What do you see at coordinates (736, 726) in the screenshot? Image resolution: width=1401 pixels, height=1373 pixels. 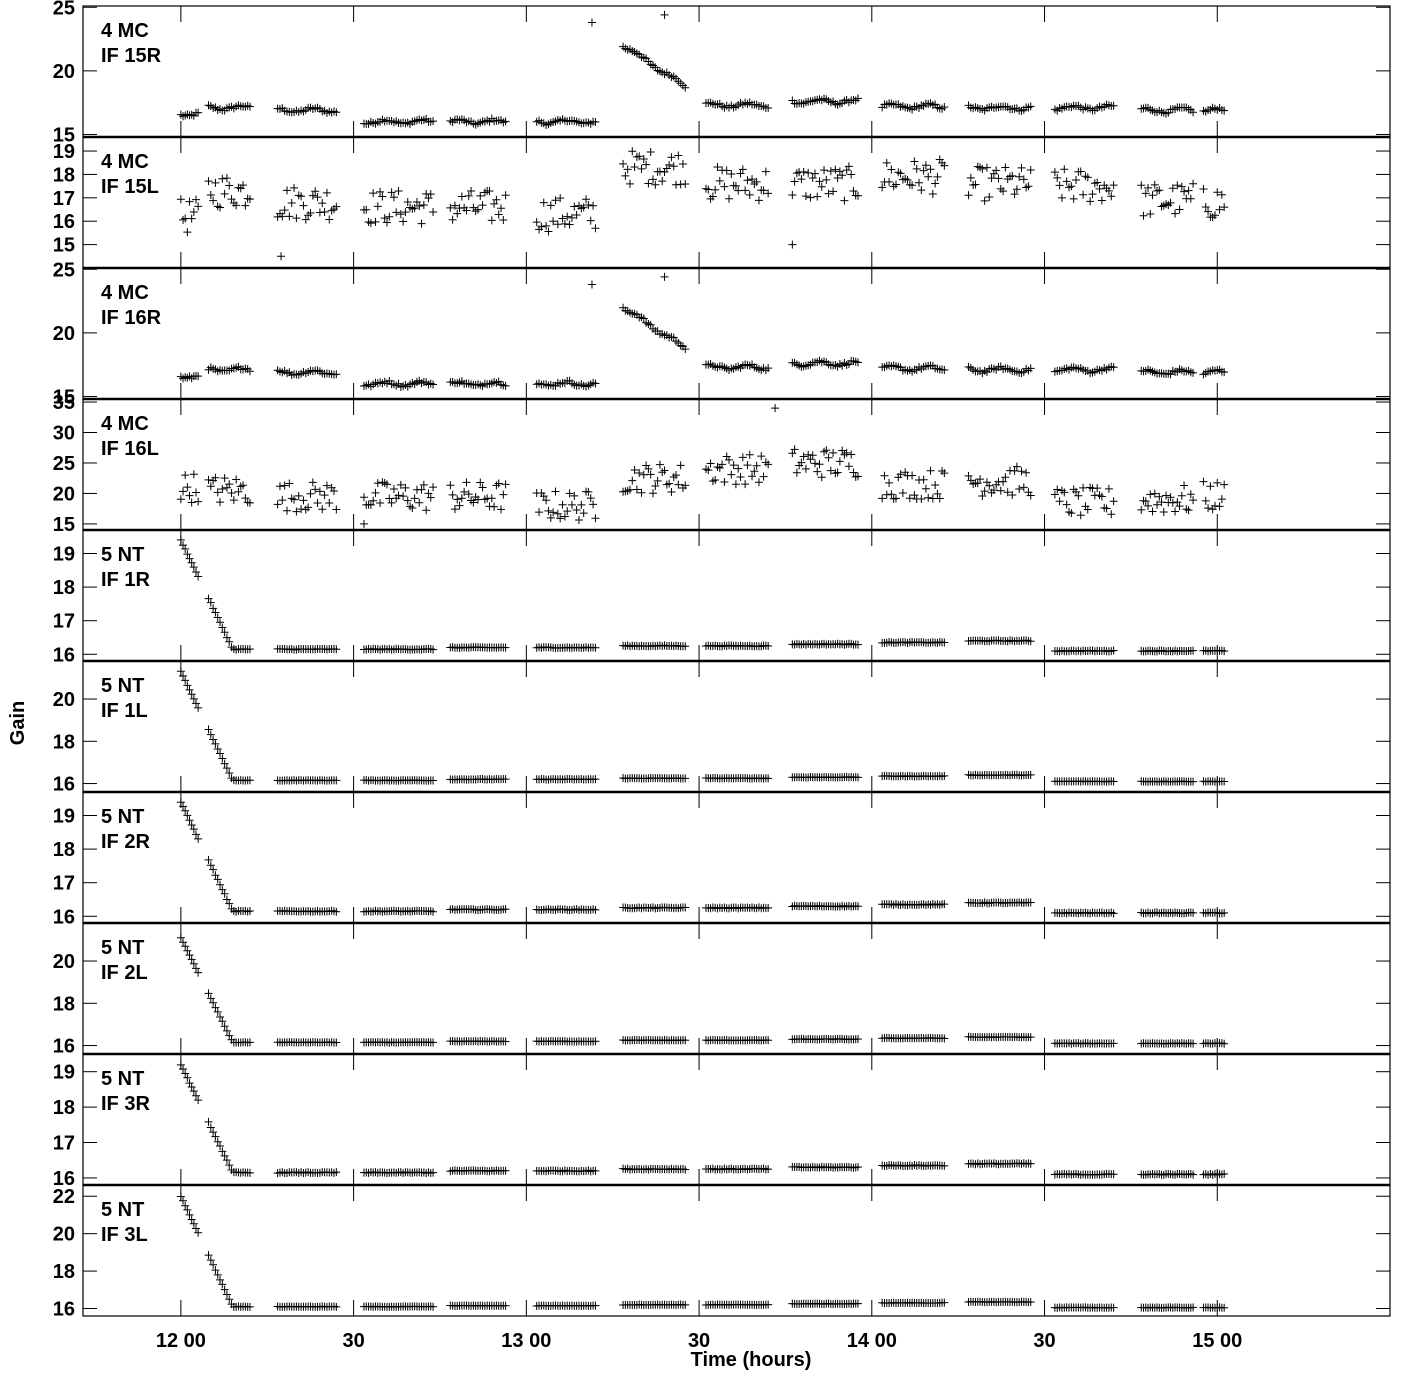 I see `panel-frame` at bounding box center [736, 726].